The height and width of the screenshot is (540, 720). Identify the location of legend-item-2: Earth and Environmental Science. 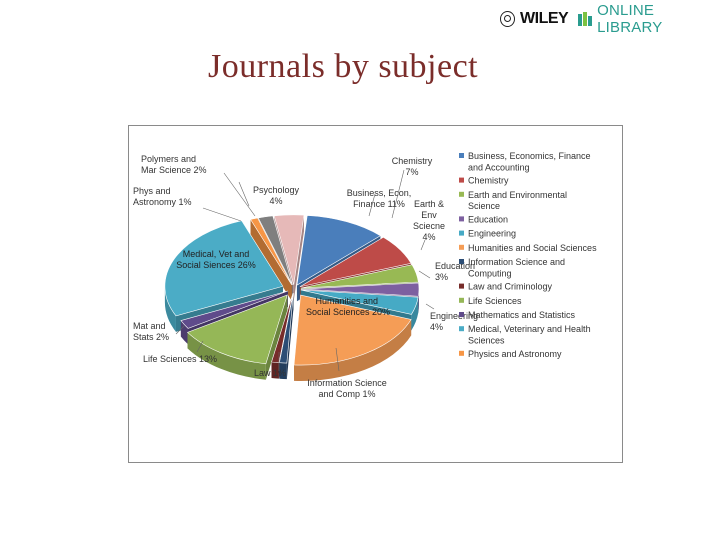
(517, 200).